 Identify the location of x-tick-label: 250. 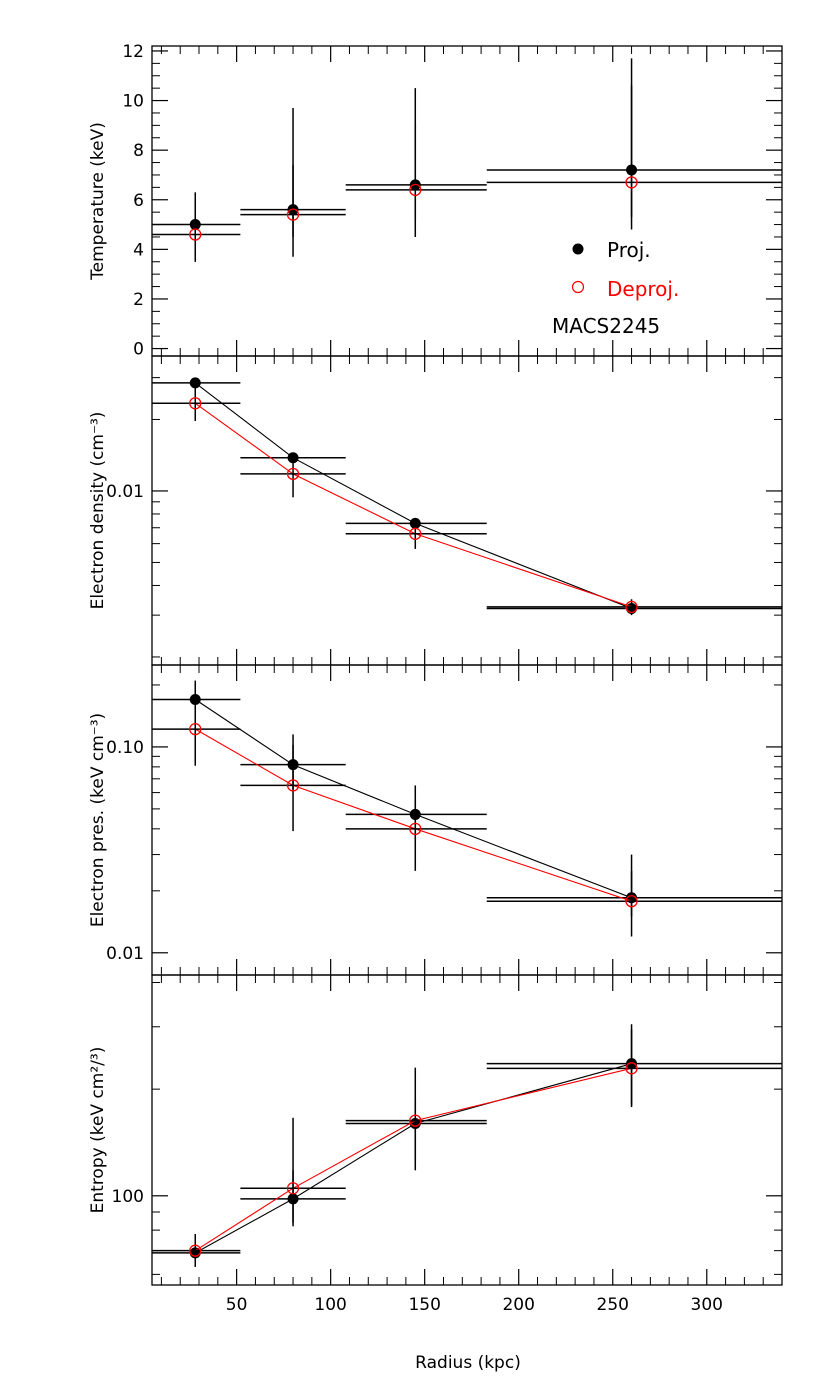
(613, 1305).